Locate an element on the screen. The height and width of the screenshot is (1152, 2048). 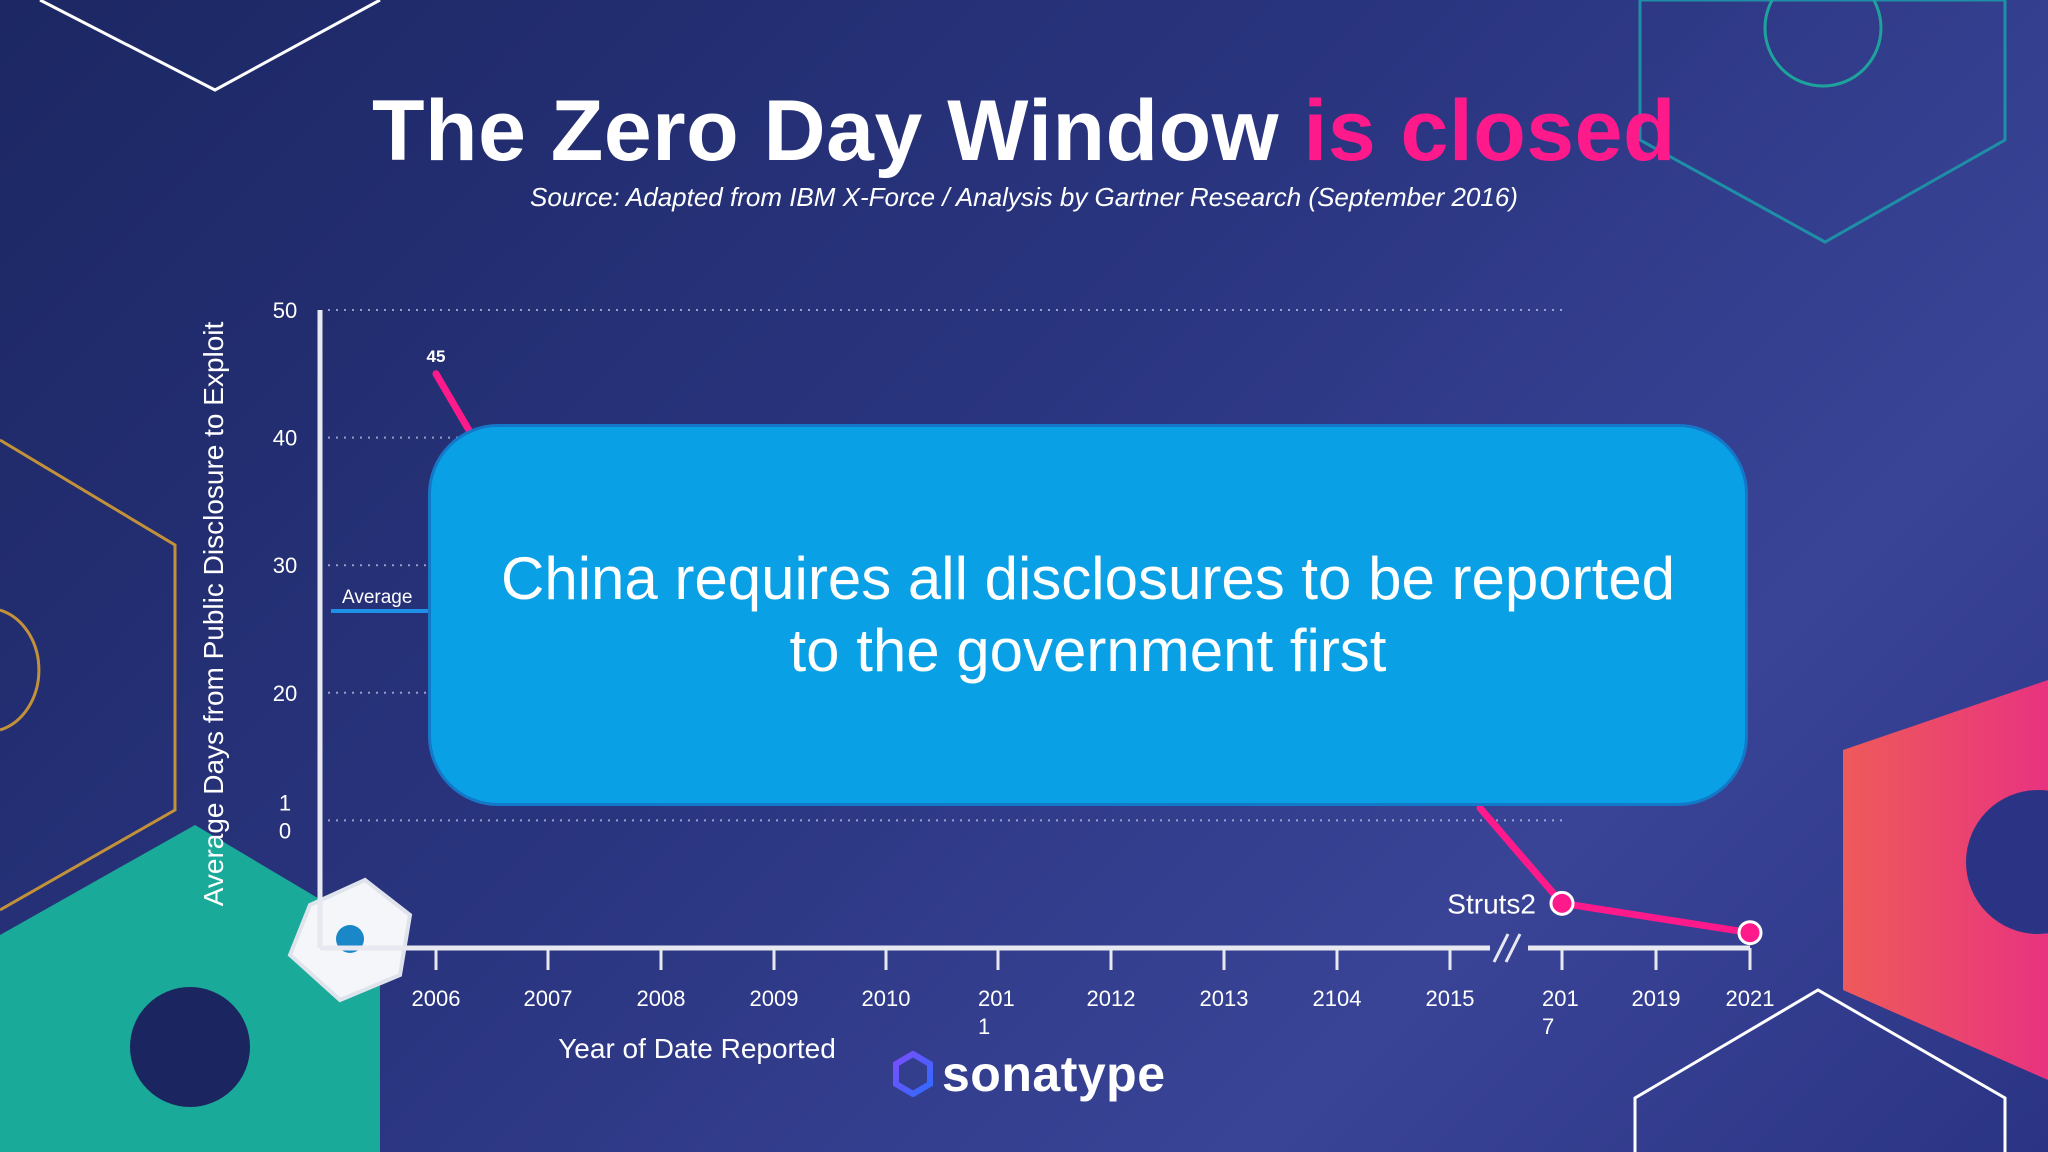
pink-hexagon-right is located at coordinates (1945, 880).